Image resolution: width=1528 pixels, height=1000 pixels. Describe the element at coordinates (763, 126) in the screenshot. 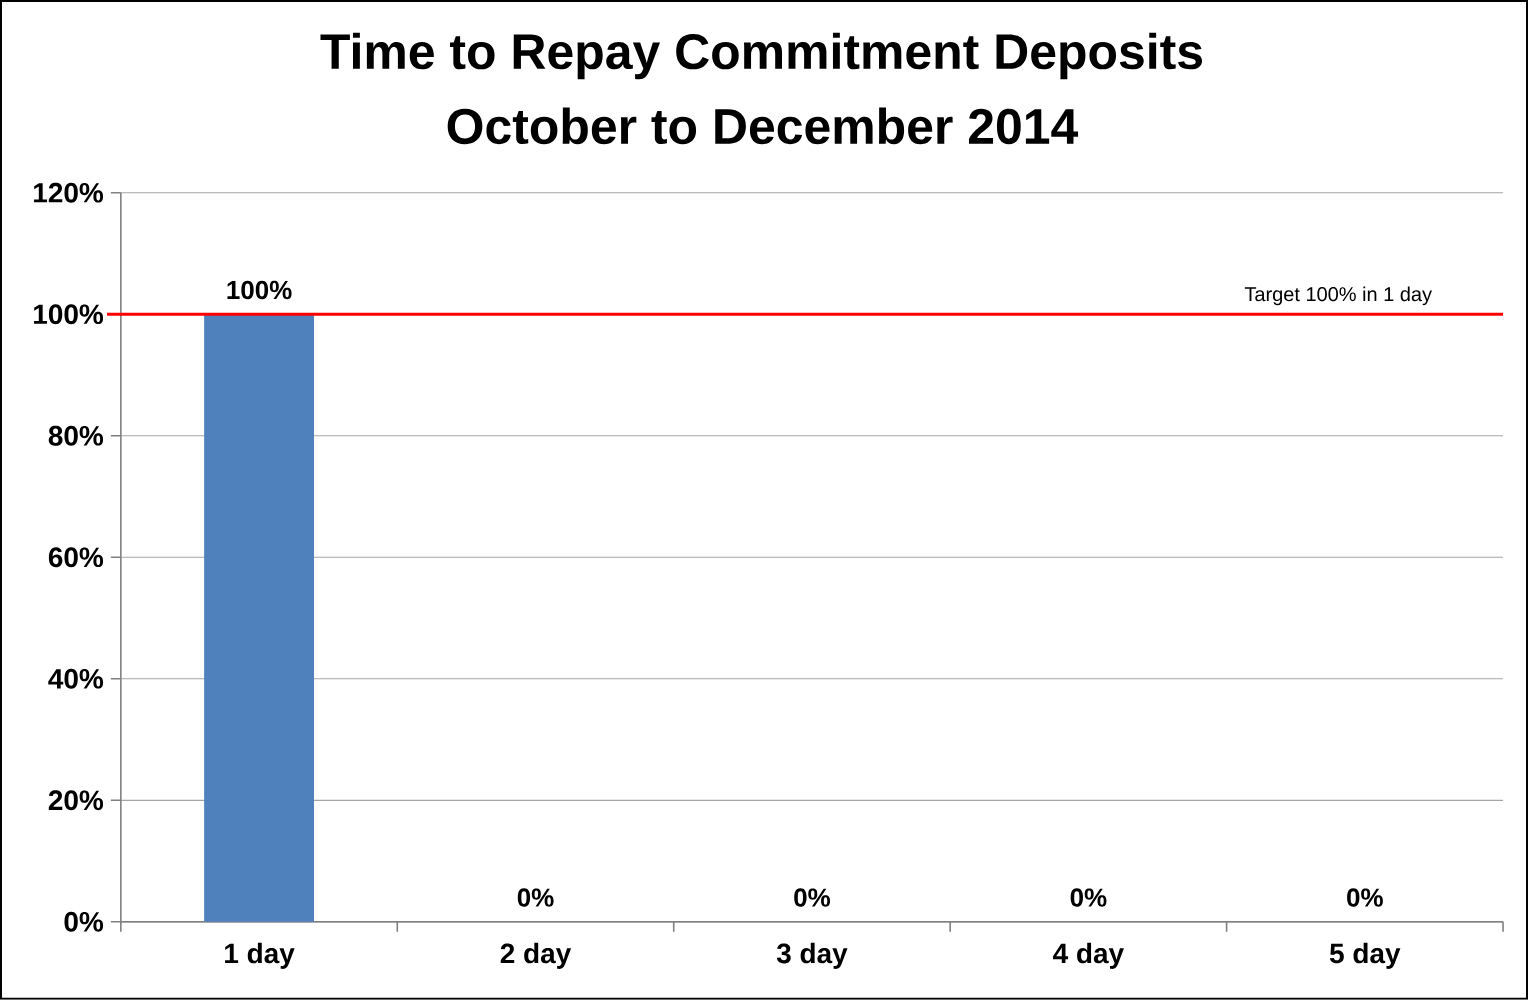

I see `chart-subtitle: October to December 2014` at that location.